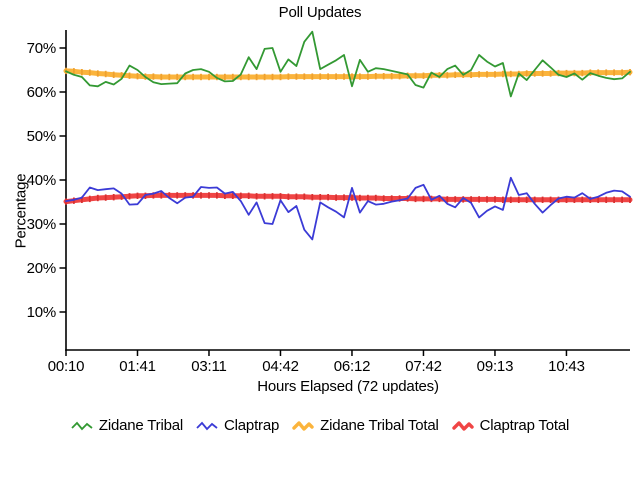 The height and width of the screenshot is (480, 640). I want to click on y-tick-label: 50%, so click(41, 136).